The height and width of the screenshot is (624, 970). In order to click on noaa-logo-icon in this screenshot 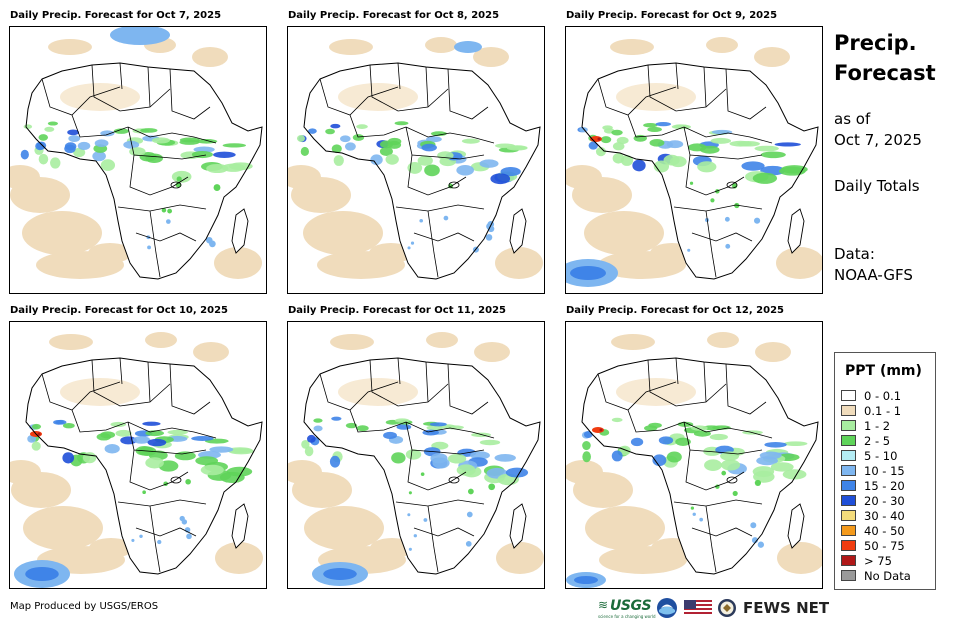, I will do `click(667, 608)`.